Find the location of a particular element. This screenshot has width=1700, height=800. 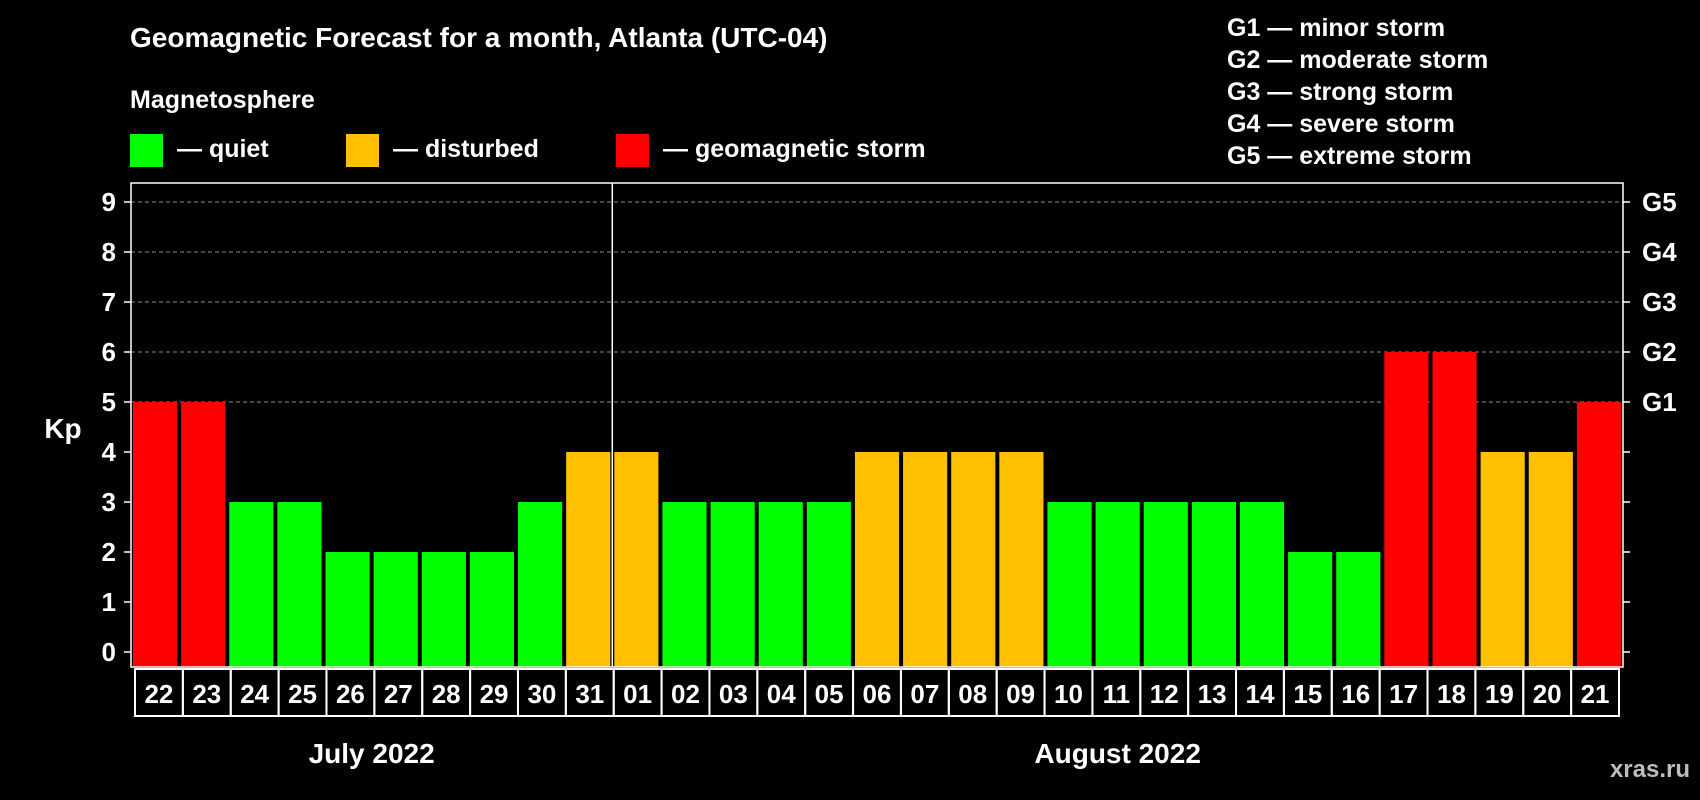

g-axis-label: G1 is located at coordinates (1659, 402).